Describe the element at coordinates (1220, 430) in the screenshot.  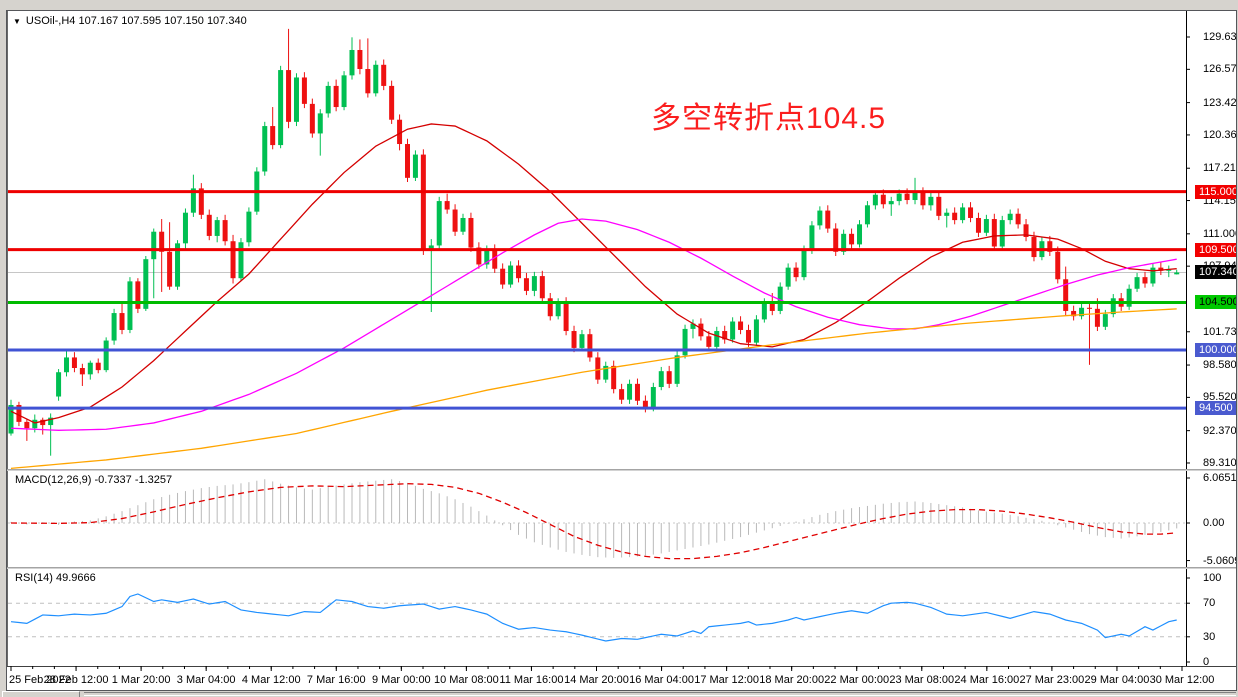
I see `price-axis-label: 92.370` at that location.